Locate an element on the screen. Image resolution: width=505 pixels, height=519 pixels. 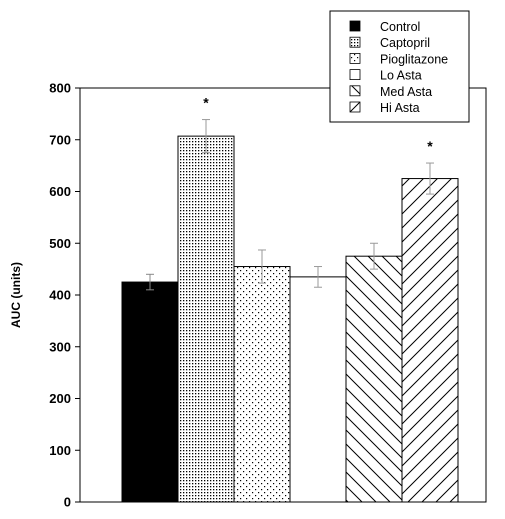
bar-pioglitazone is located at coordinates (262, 384).